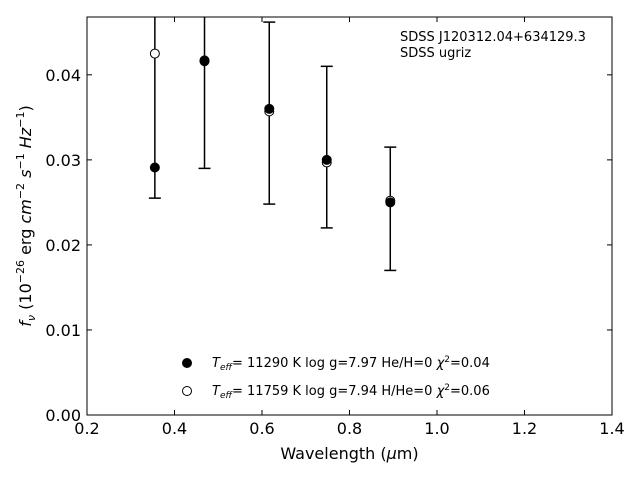 The width and height of the screenshot is (640, 480). I want to click on legend-marker-open, so click(187, 391).